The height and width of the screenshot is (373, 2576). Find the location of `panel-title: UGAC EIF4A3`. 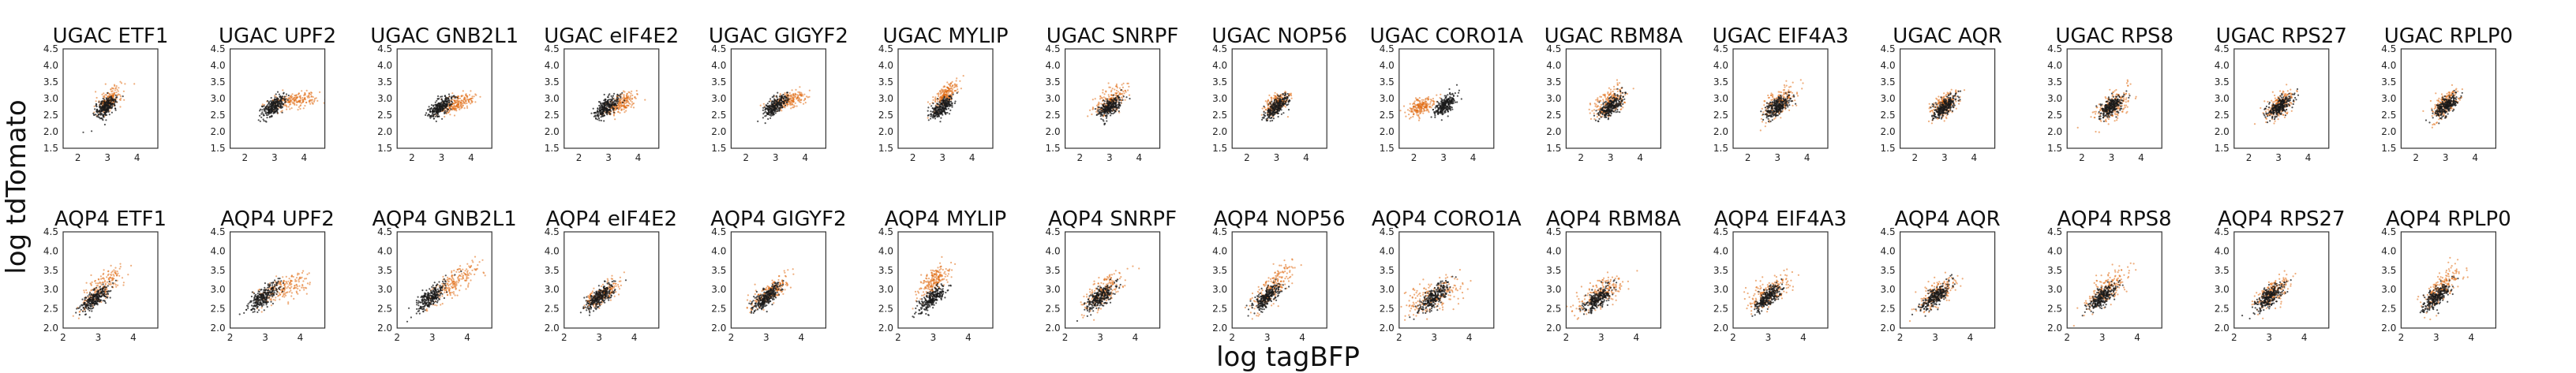

panel-title: UGAC EIF4A3 is located at coordinates (1781, 36).